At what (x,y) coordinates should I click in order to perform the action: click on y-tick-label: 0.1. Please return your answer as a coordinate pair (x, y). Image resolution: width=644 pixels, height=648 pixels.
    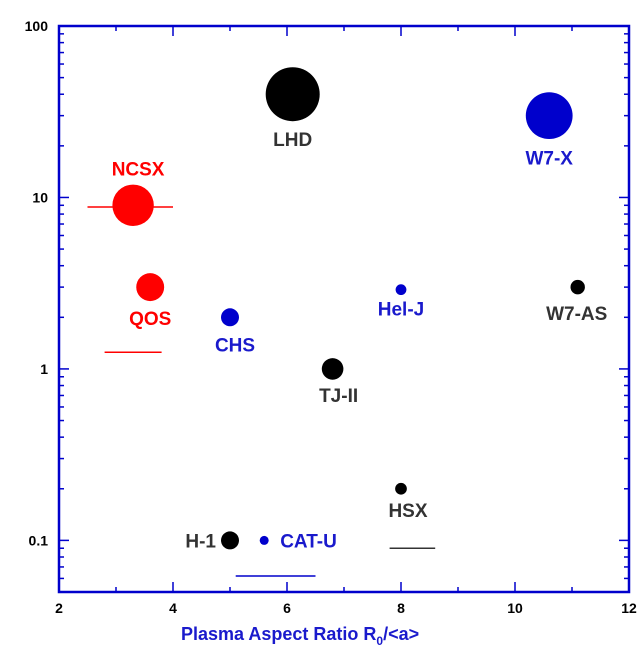
    Looking at the image, I should click on (39, 540).